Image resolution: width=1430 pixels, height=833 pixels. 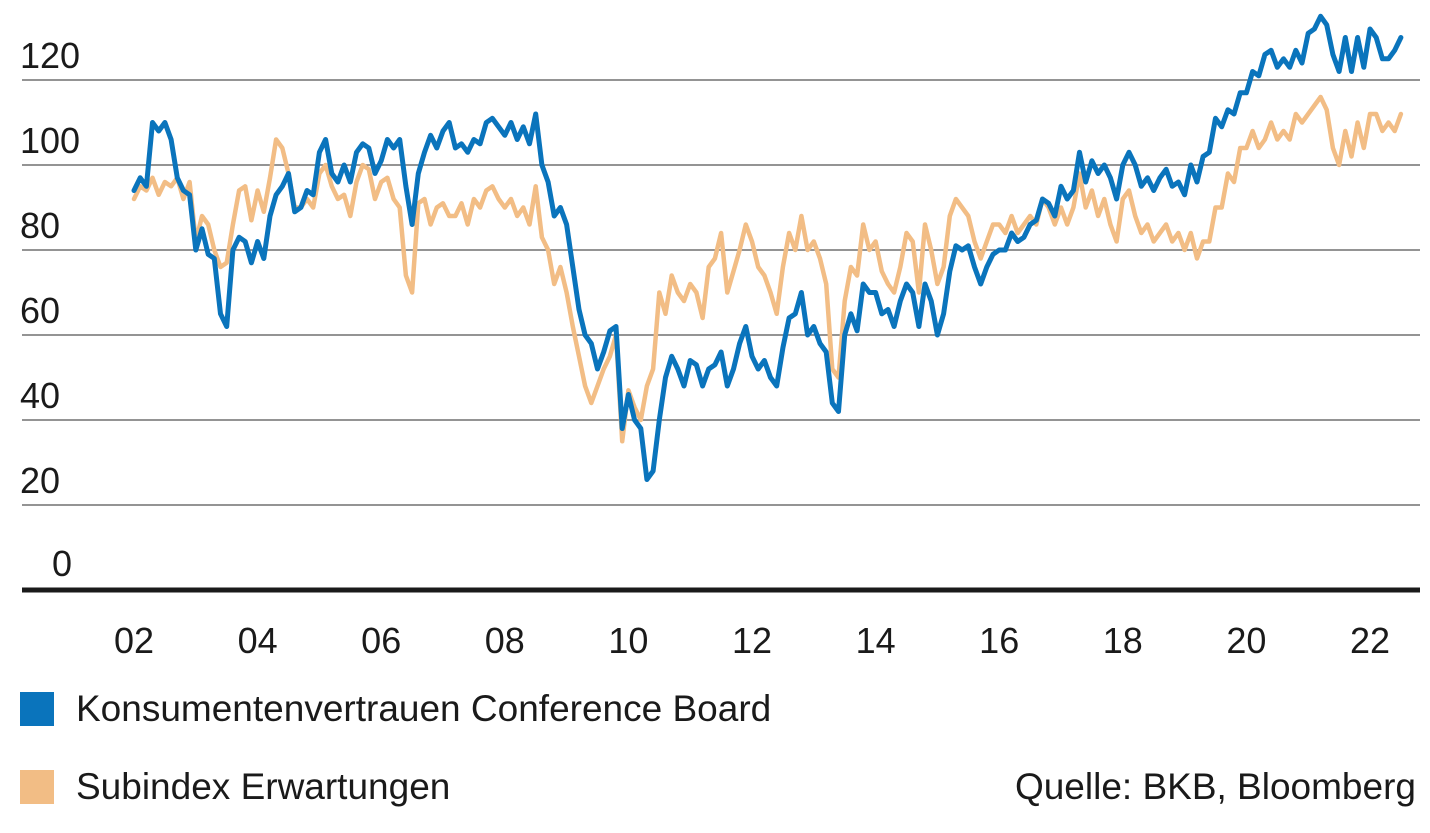 What do you see at coordinates (40, 310) in the screenshot?
I see `y-tick-label: 60` at bounding box center [40, 310].